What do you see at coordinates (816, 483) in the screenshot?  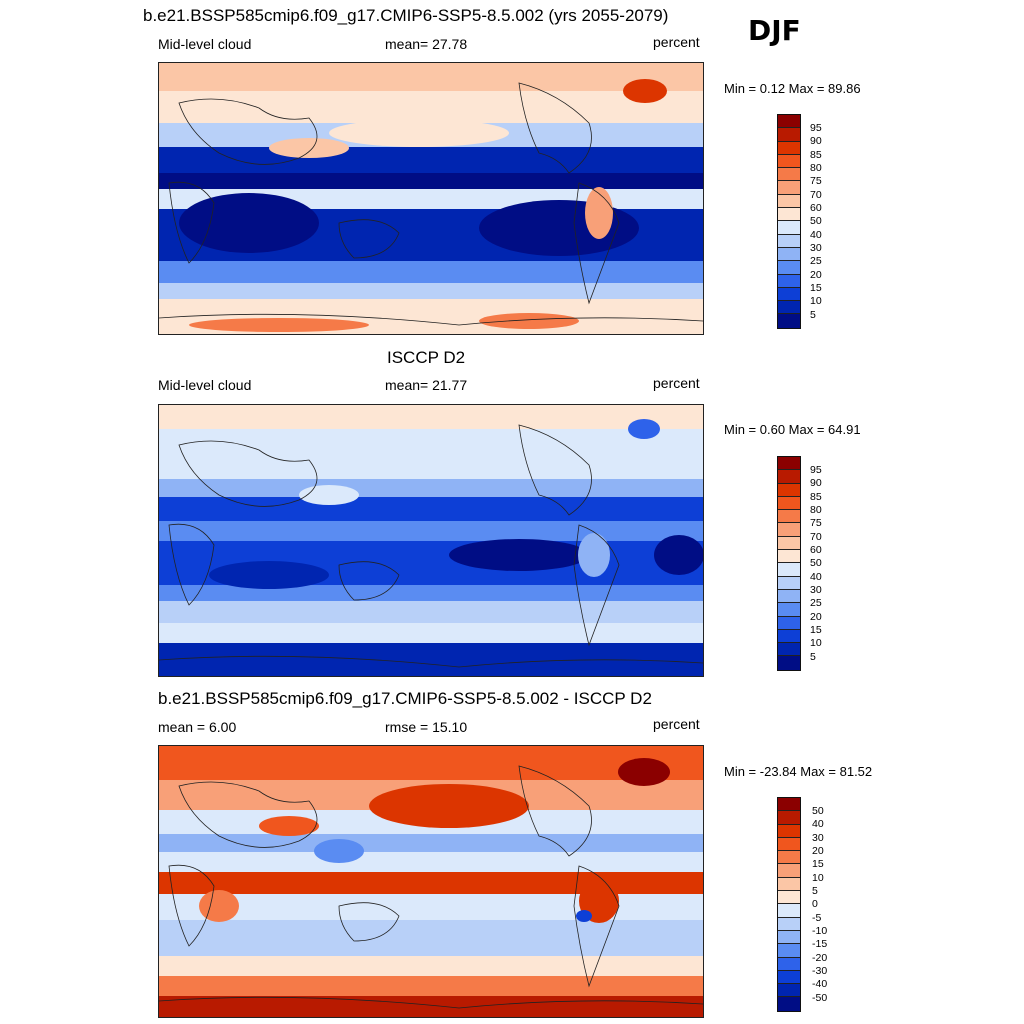 I see `panel-2-tick-label: 90` at bounding box center [816, 483].